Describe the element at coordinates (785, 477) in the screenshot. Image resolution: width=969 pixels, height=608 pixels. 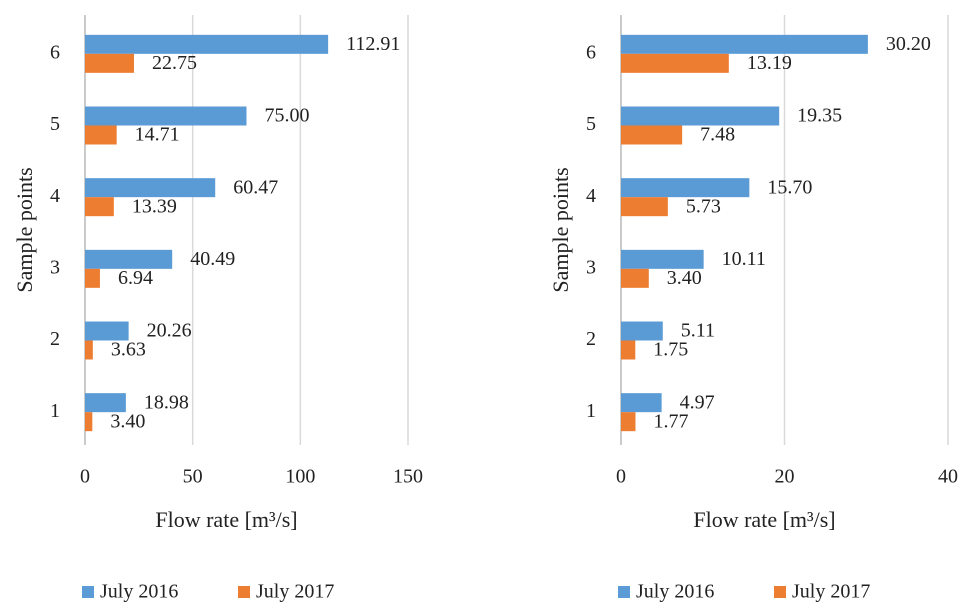
I see `x-tick-label: 20` at that location.